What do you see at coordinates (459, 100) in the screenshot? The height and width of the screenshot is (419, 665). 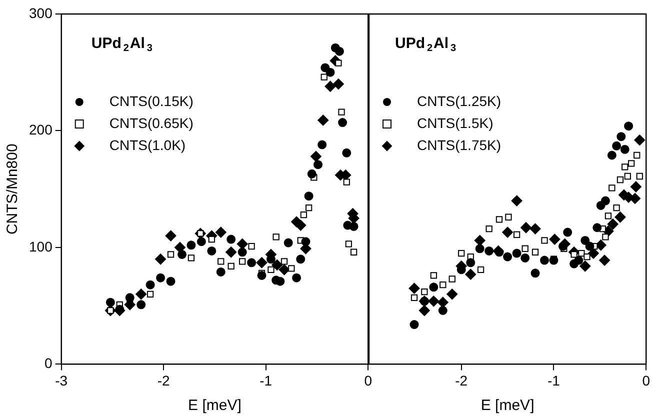 I see `legend-label: CNTS(1.25K)` at bounding box center [459, 100].